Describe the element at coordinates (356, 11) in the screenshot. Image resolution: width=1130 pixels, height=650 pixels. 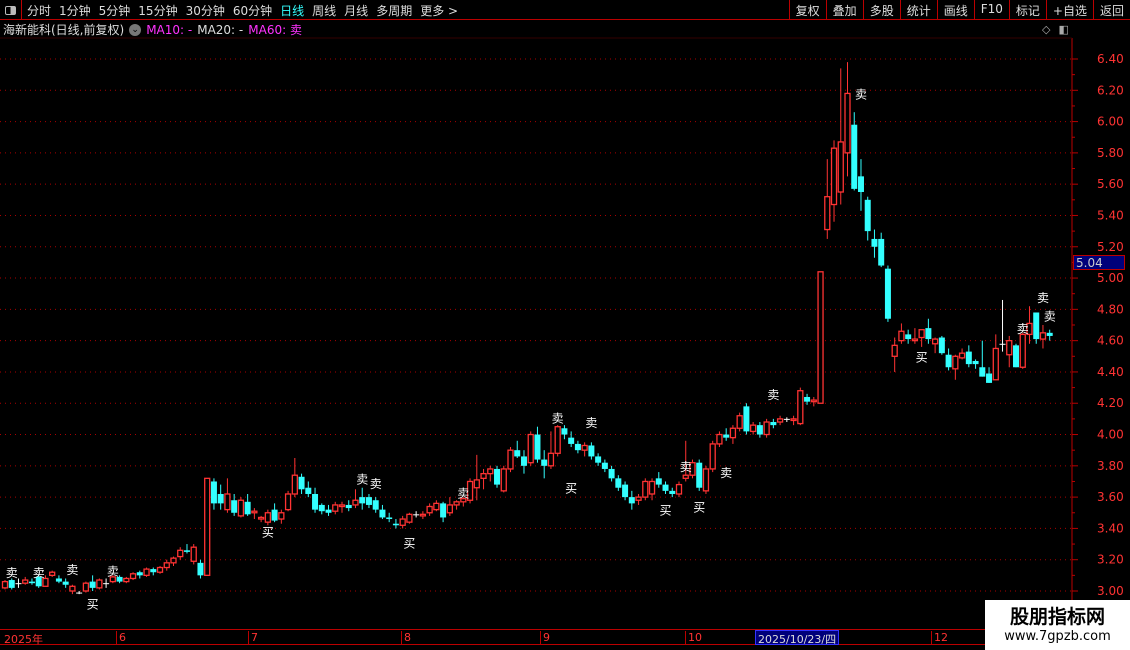
I see `tab-period: 月线` at that location.